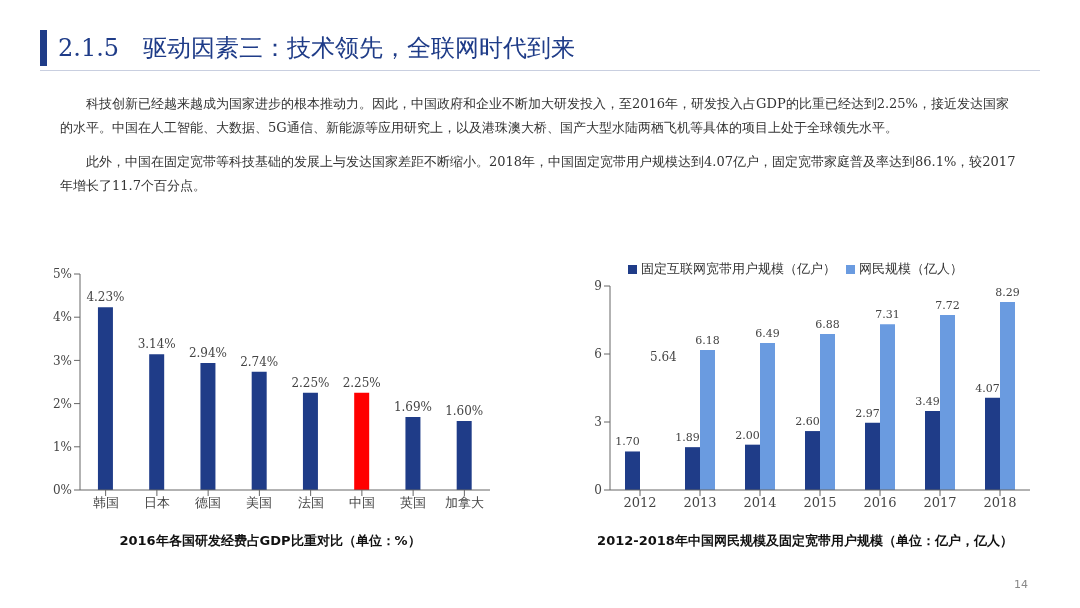 The image size is (1080, 608). Describe the element at coordinates (1000, 503) in the screenshot. I see `x-tick-label: 2018` at that location.